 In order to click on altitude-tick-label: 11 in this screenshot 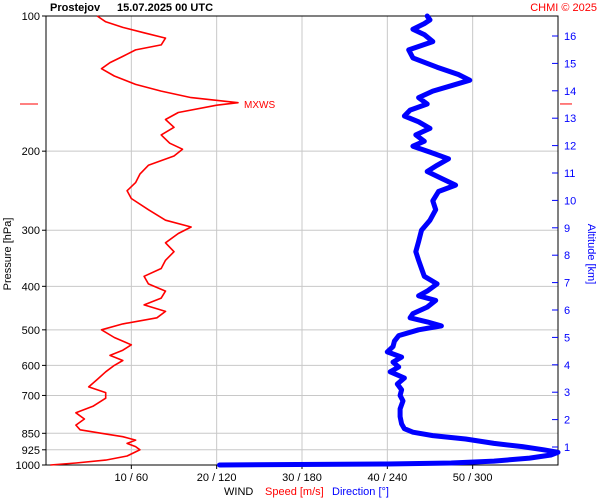, I will do `click(569, 174)`.